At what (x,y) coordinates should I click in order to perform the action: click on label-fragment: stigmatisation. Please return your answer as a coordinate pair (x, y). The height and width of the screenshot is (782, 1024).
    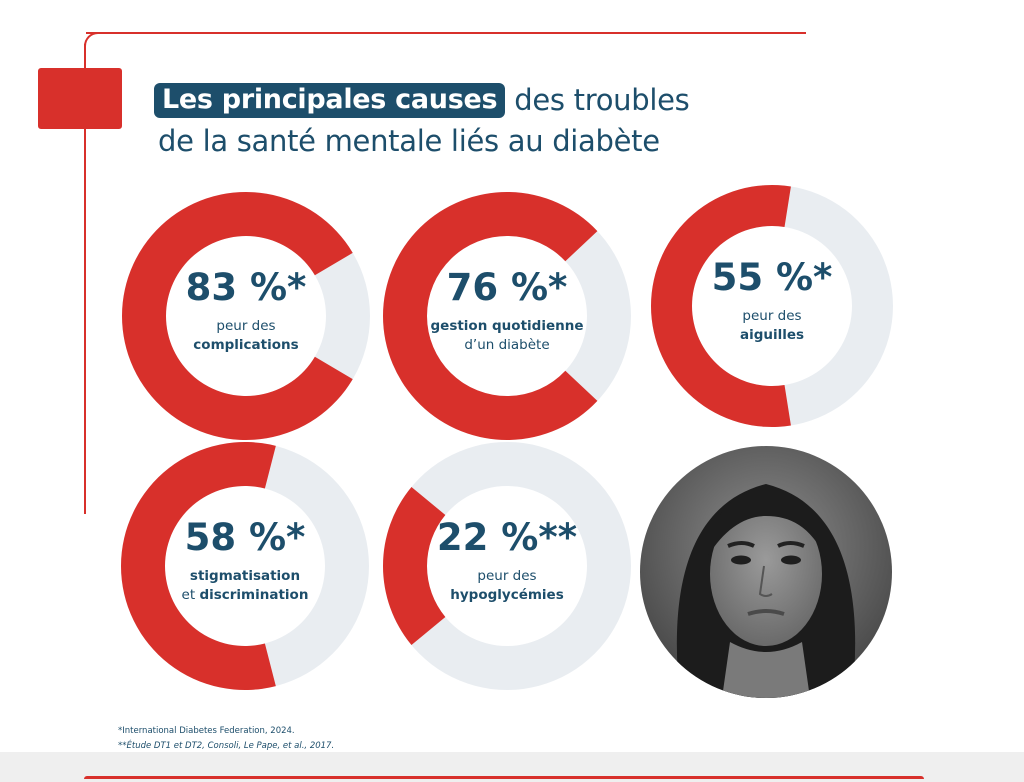
    Looking at the image, I should click on (245, 576).